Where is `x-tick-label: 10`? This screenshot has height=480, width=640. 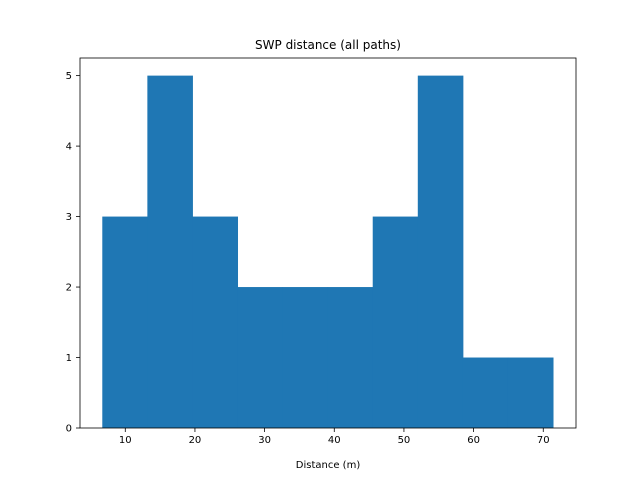
x-tick-label: 10 is located at coordinates (125, 440).